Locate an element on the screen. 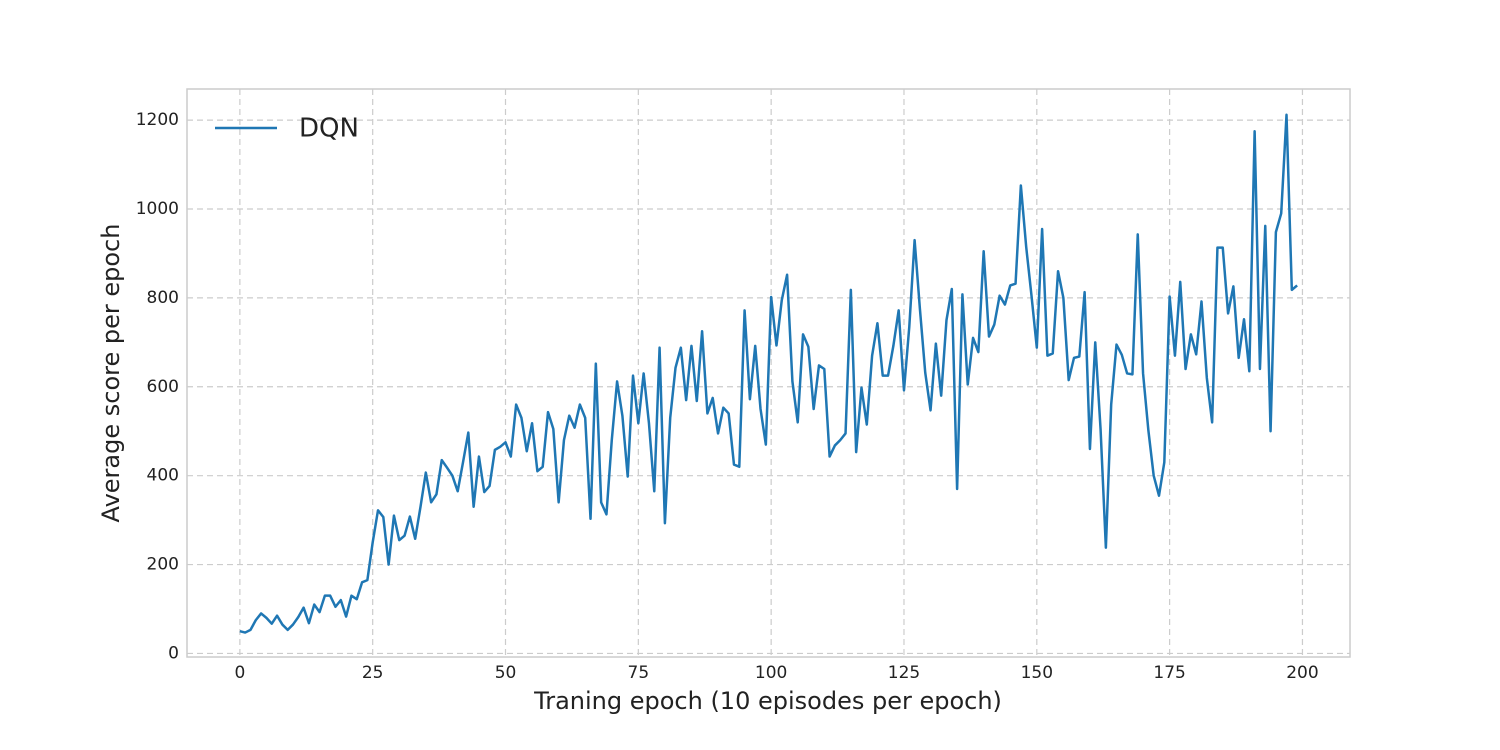 The width and height of the screenshot is (1500, 750). x-tick-label: 150 is located at coordinates (1037, 673).